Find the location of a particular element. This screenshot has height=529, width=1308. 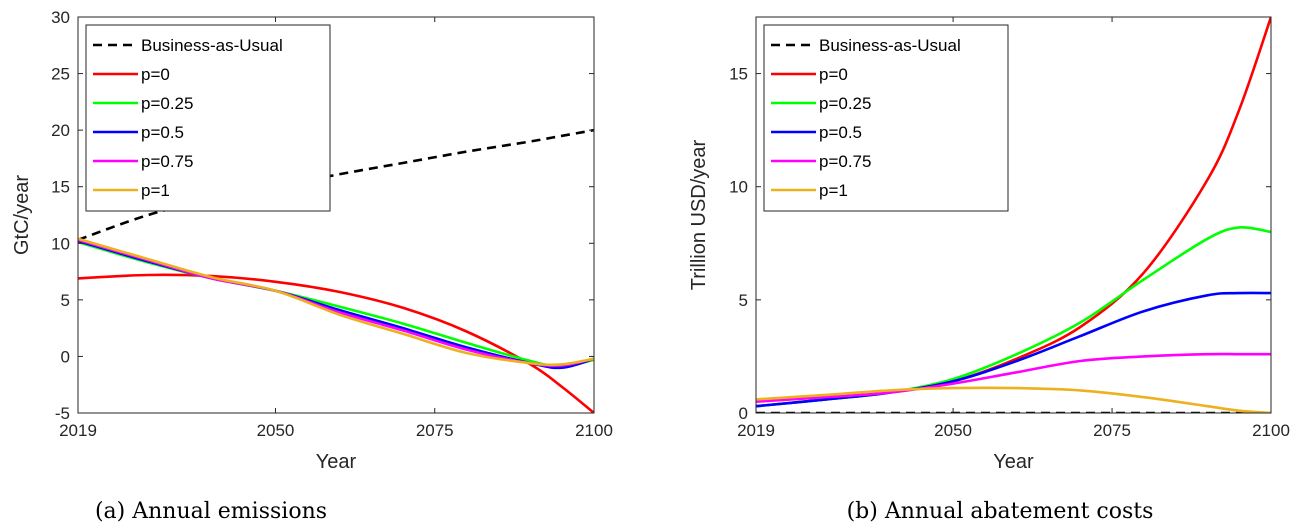

y-axis-label: Trillion USD/year is located at coordinates (699, 214).